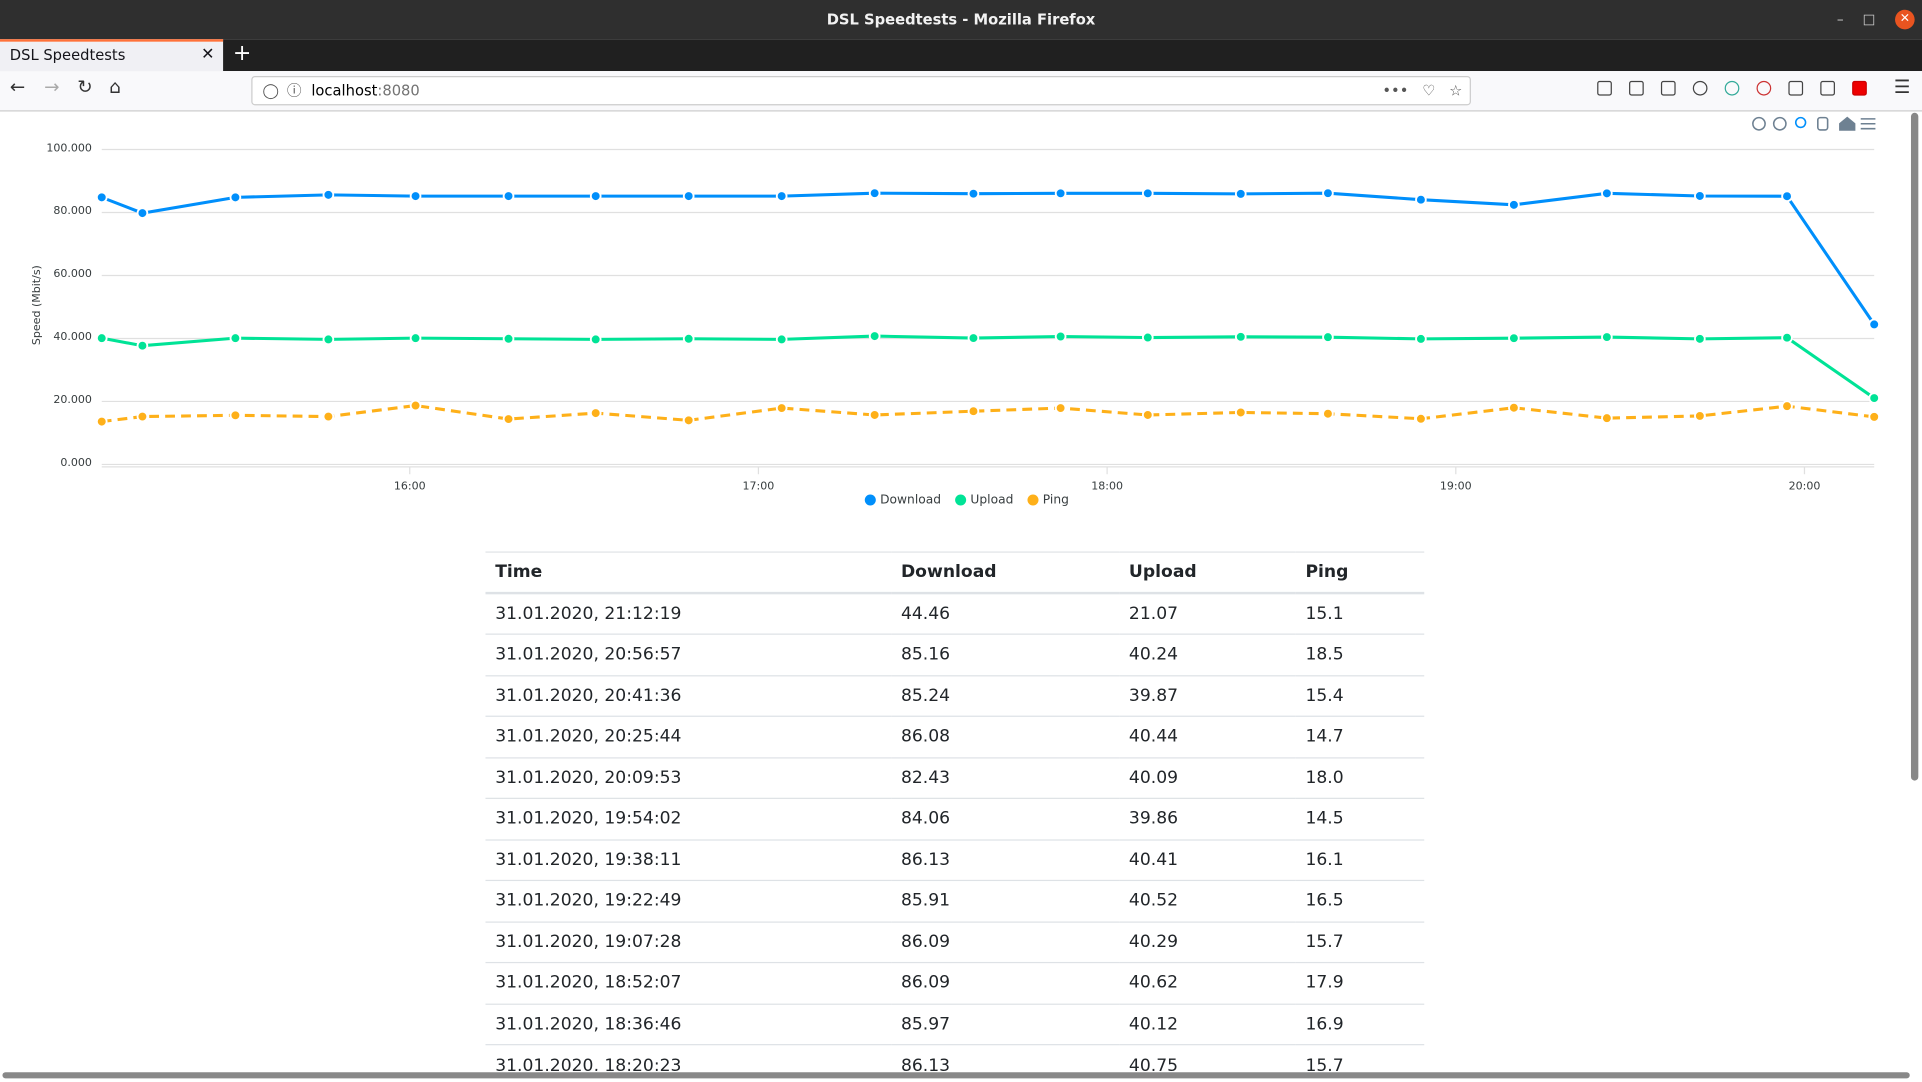 The height and width of the screenshot is (1082, 1922). What do you see at coordinates (1207, 859) in the screenshot?
I see `table-cell: 40.41` at bounding box center [1207, 859].